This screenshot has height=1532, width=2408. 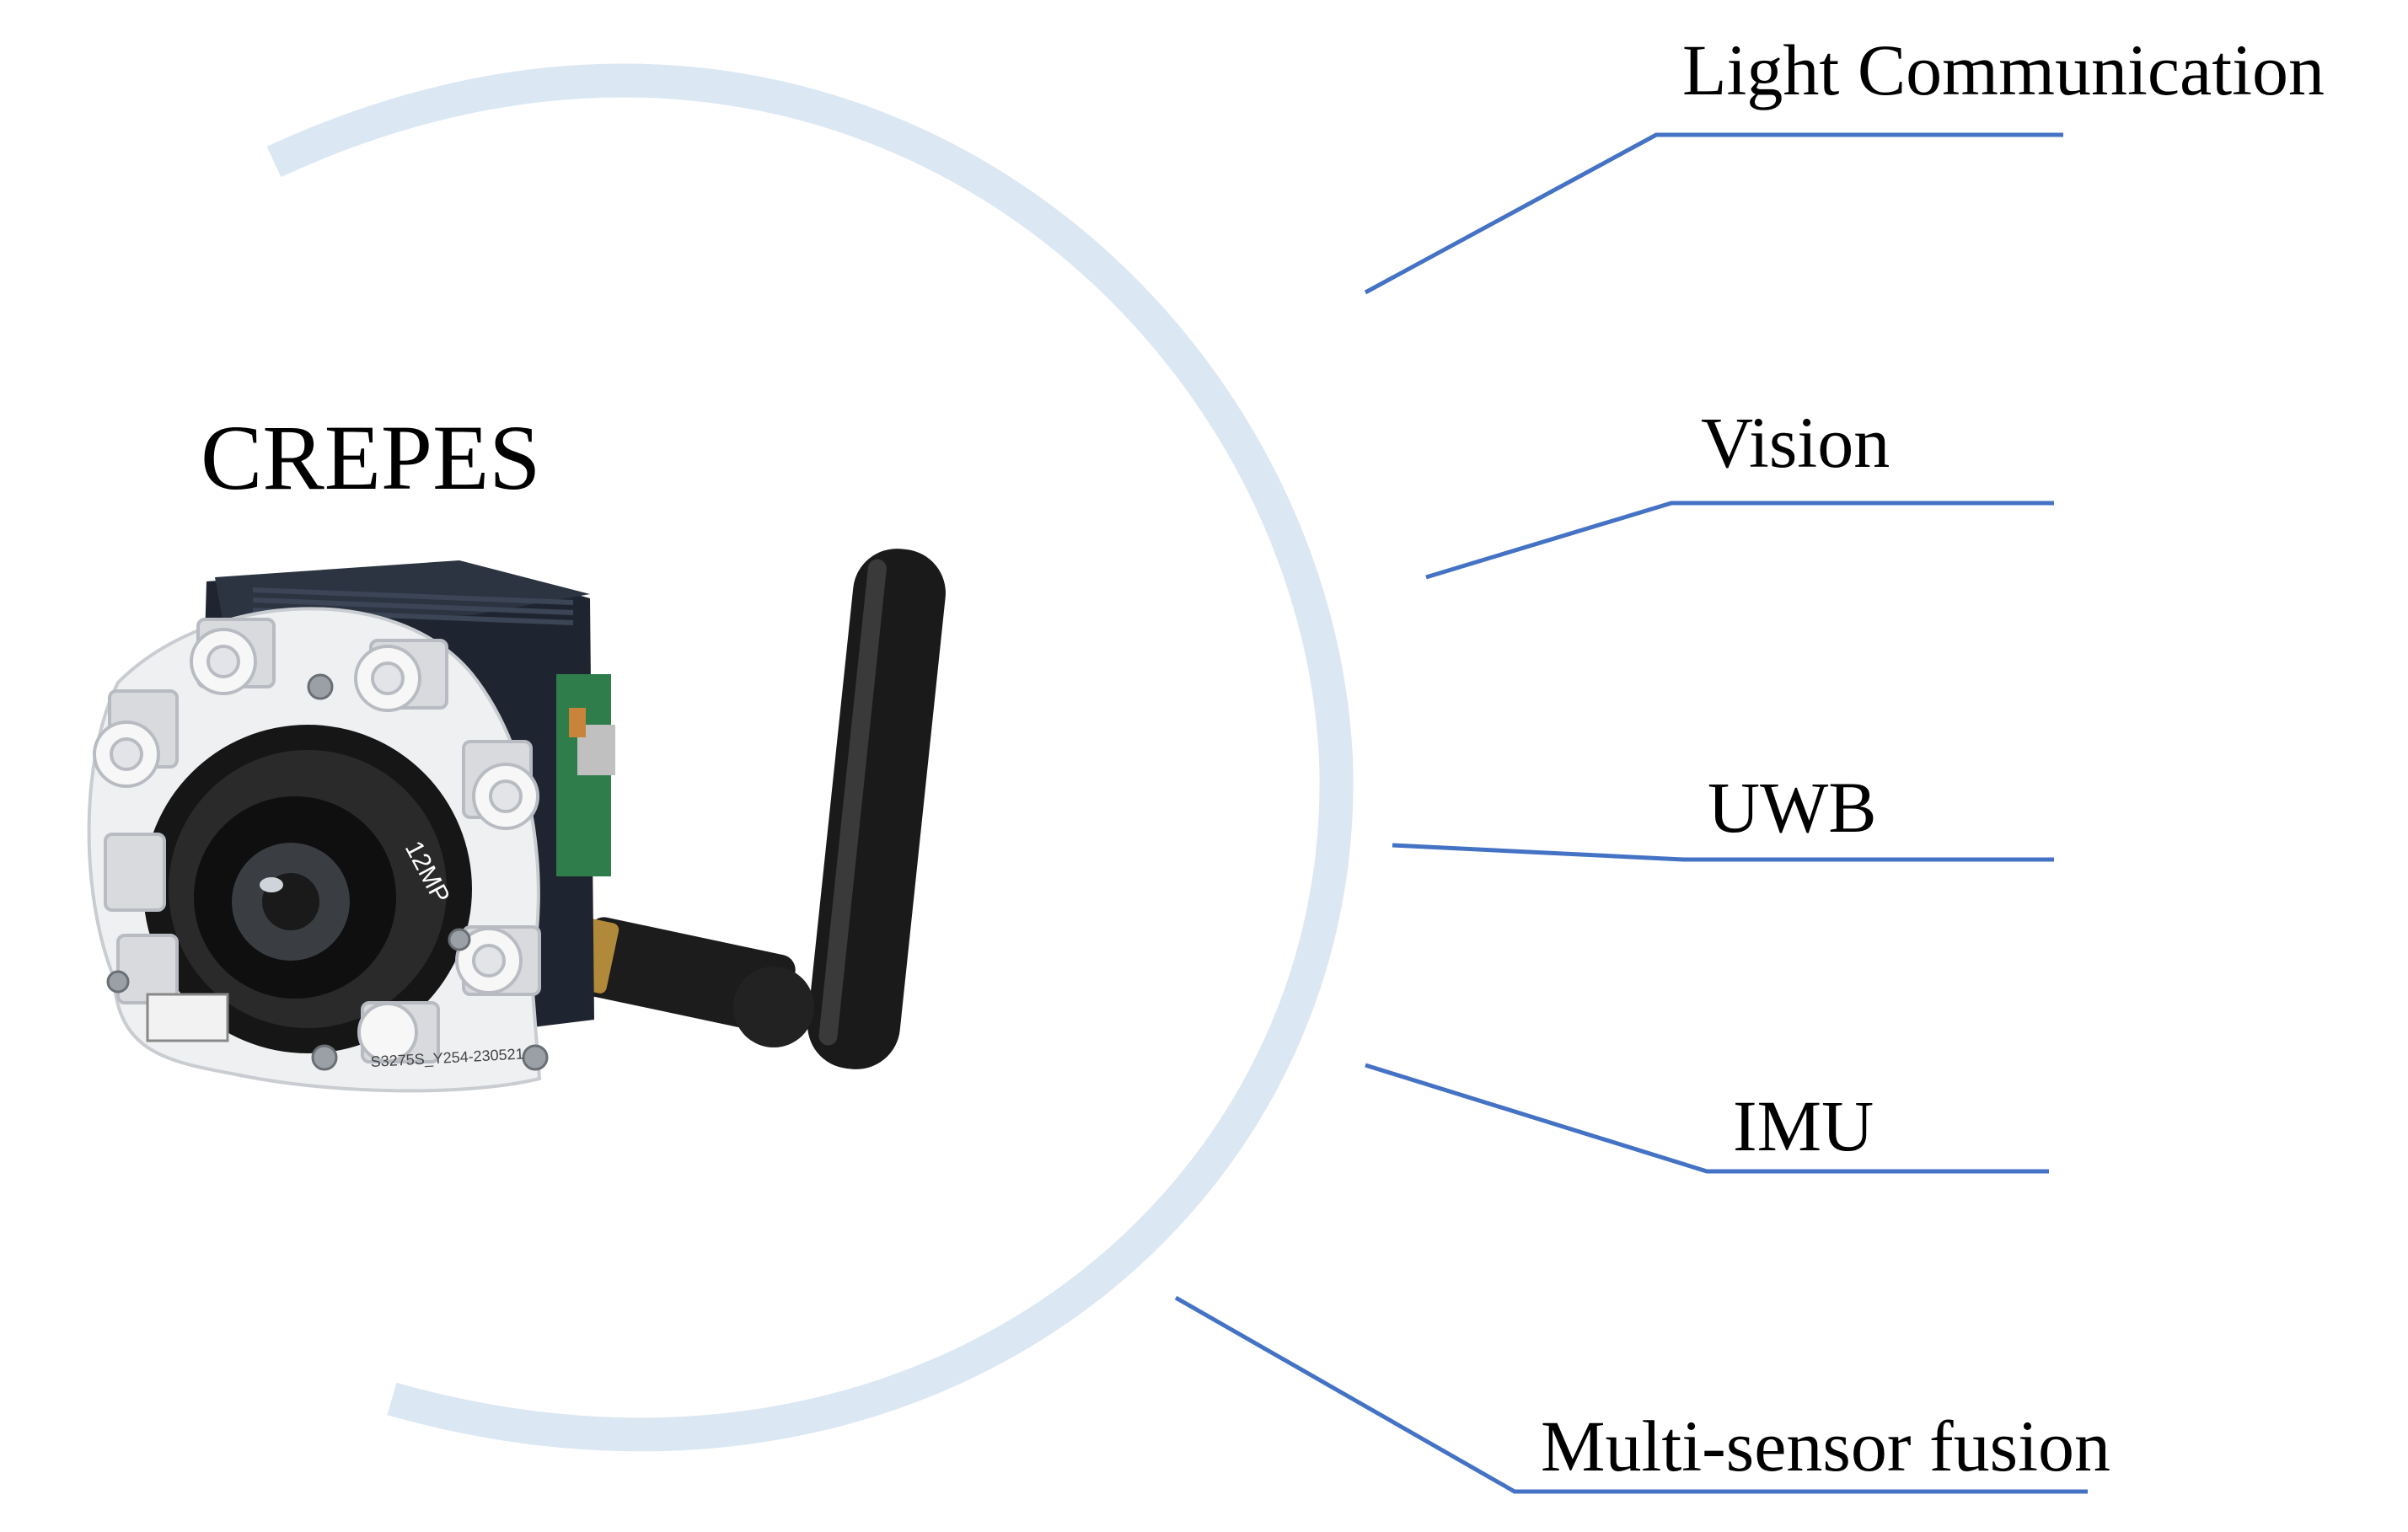 What do you see at coordinates (1631, 1394) in the screenshot?
I see `leader-line-multi-sensor-fusion` at bounding box center [1631, 1394].